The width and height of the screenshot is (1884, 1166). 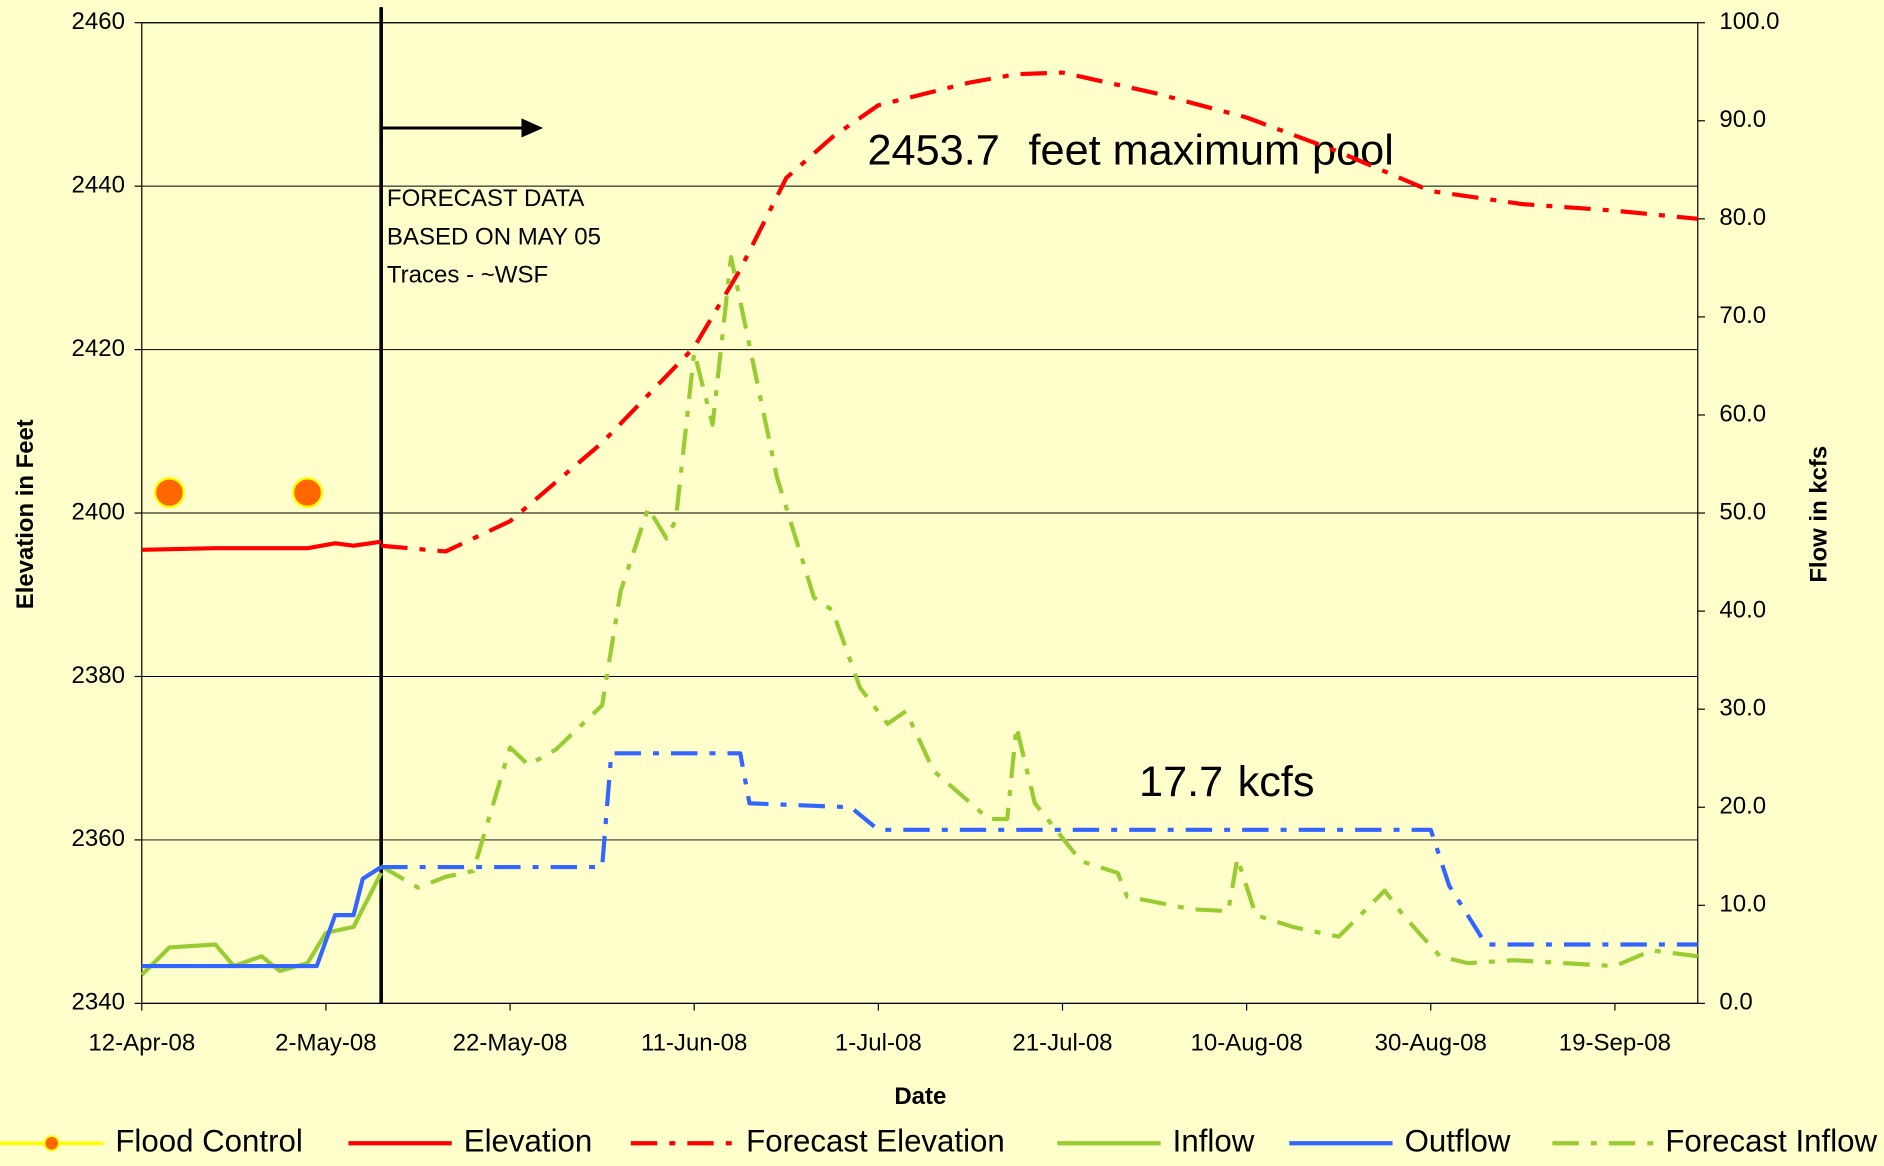 I want to click on legend-label: Forecast Inflow, so click(x=1771, y=1141).